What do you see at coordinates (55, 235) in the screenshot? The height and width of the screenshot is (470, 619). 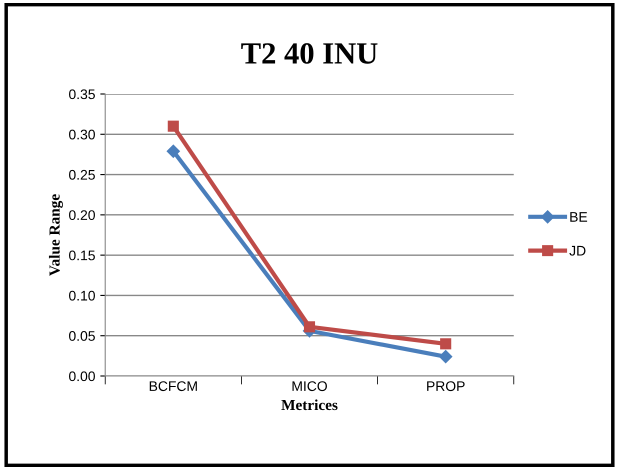 I see `y-axis-title: Value Range` at bounding box center [55, 235].